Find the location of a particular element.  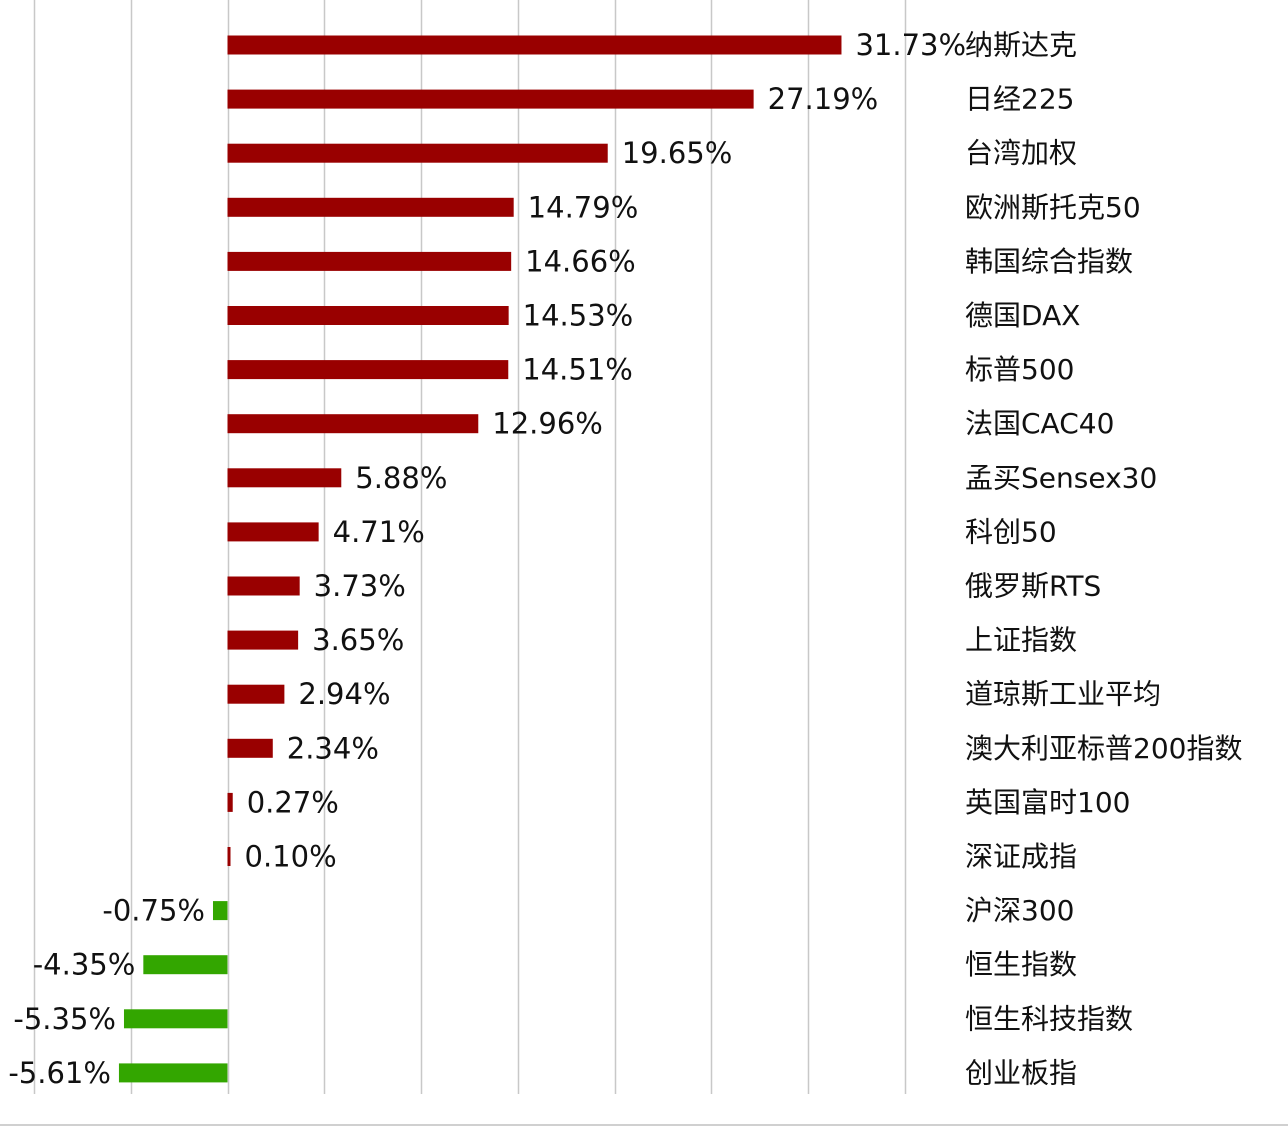

category-label: 深证成指 is located at coordinates (1021, 856).